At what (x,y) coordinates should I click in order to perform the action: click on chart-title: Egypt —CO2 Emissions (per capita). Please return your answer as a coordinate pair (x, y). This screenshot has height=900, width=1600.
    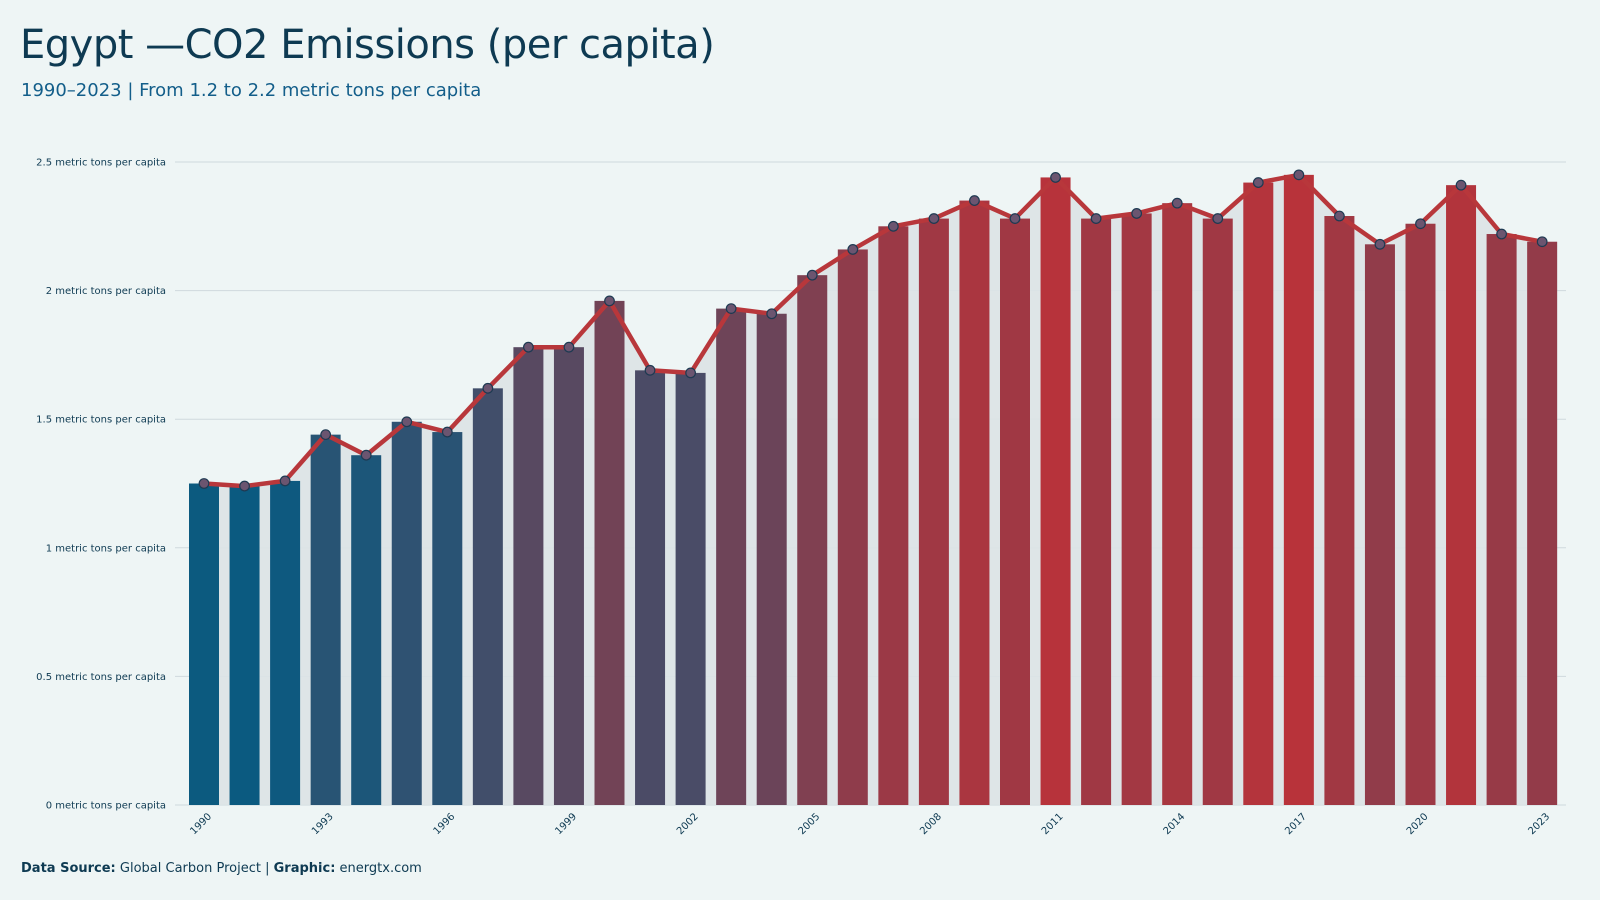
    Looking at the image, I should click on (367, 45).